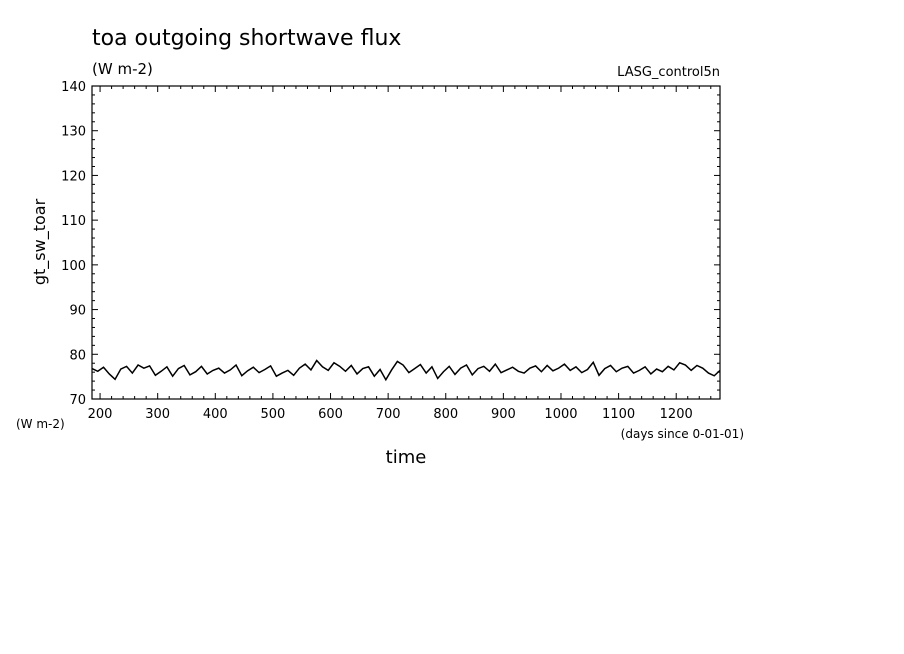  What do you see at coordinates (406, 370) in the screenshot?
I see `series-line-gt_sw_toar` at bounding box center [406, 370].